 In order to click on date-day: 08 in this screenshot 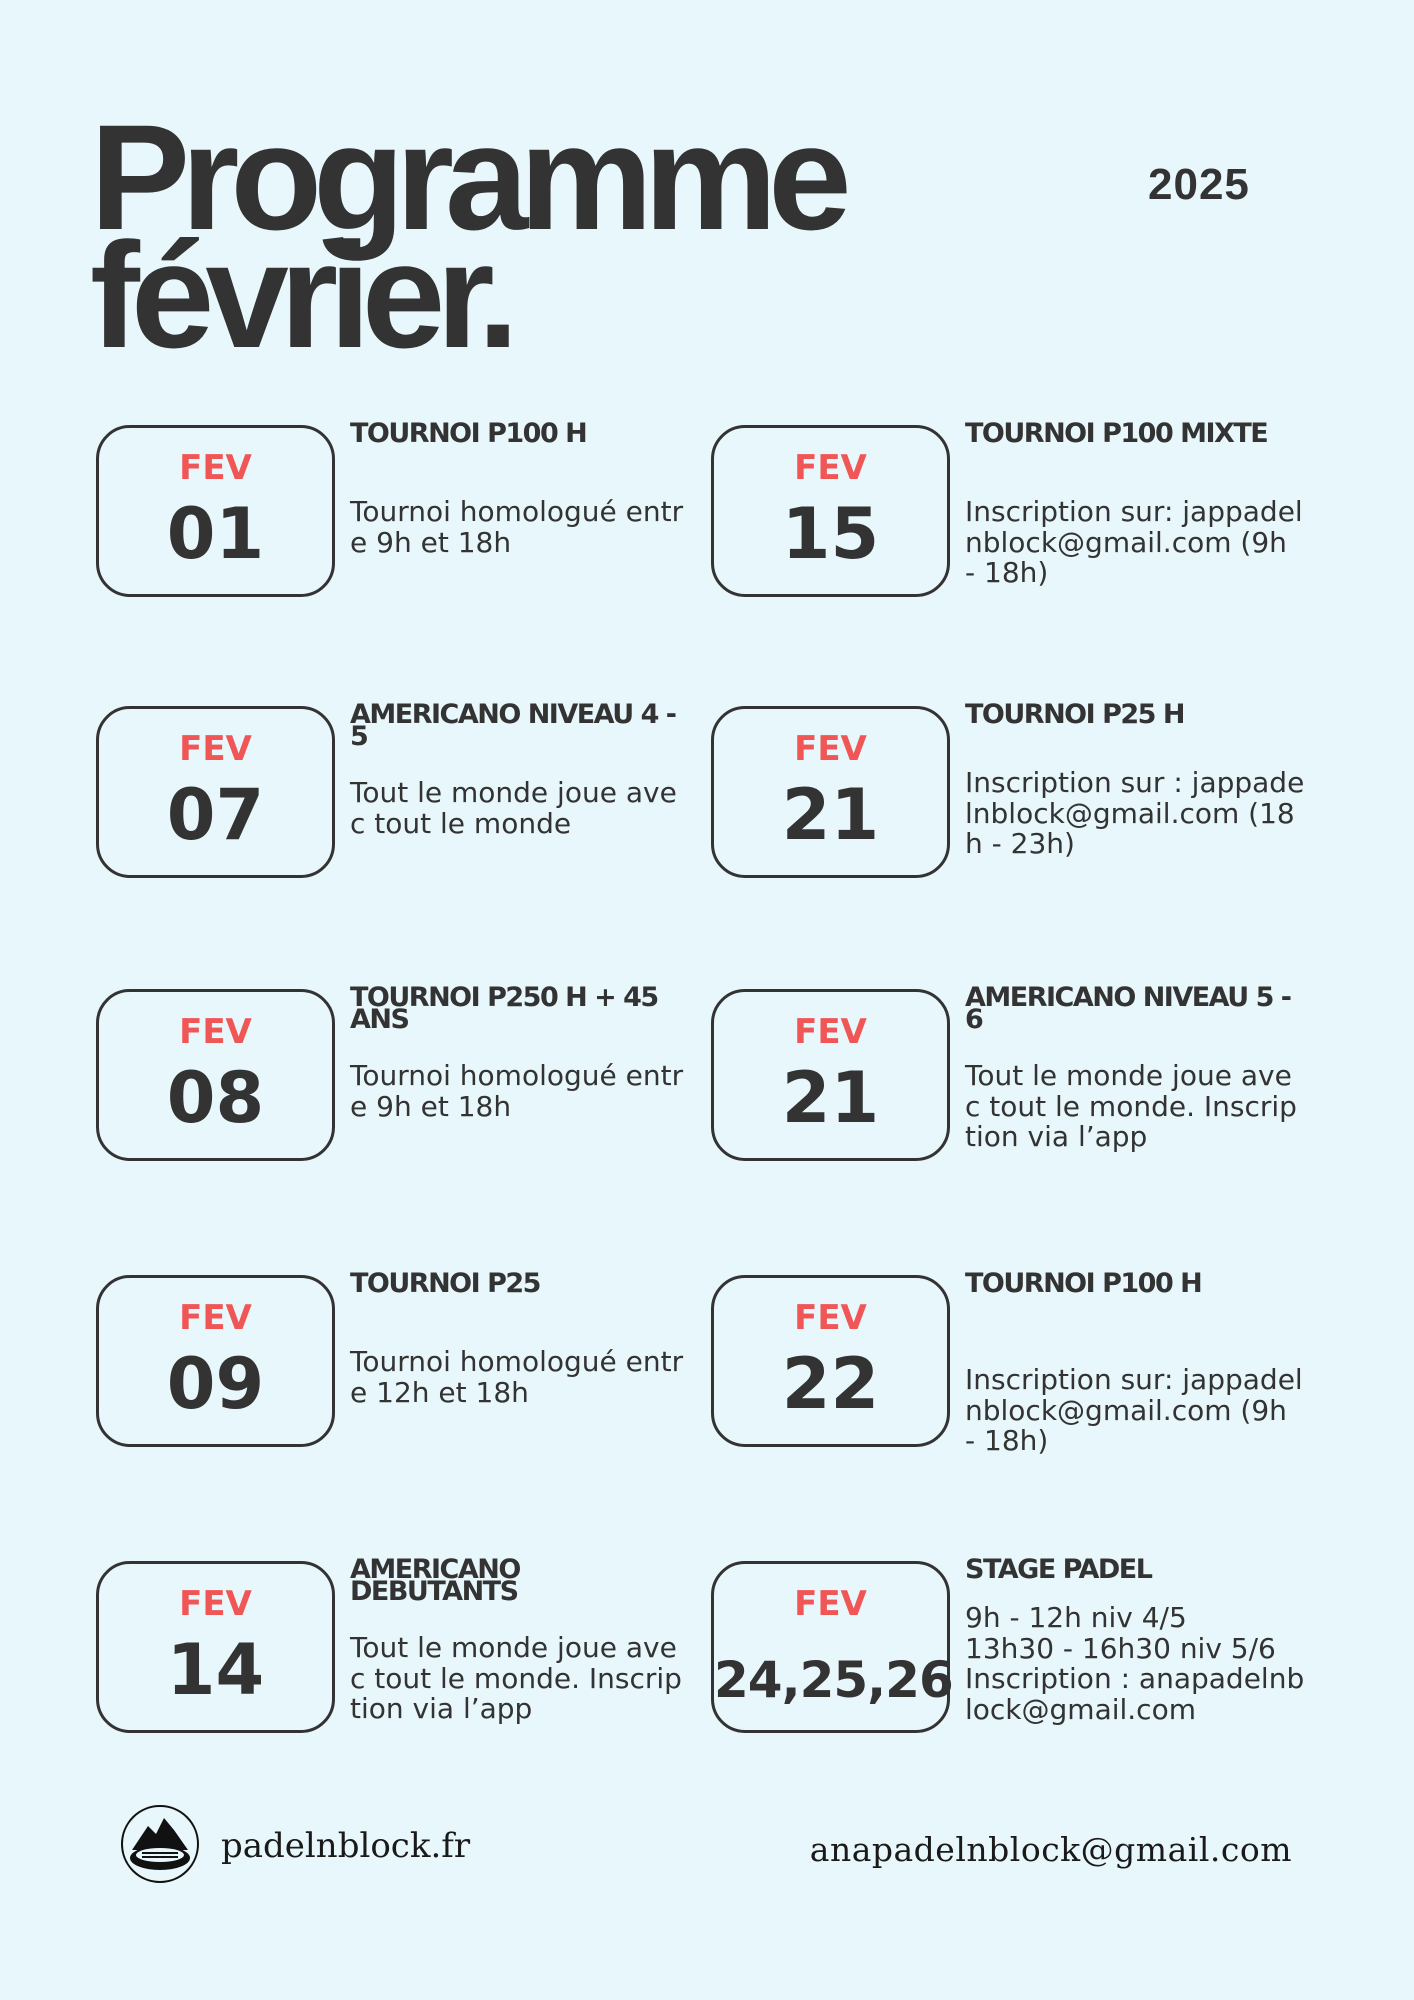, I will do `click(215, 1098)`.